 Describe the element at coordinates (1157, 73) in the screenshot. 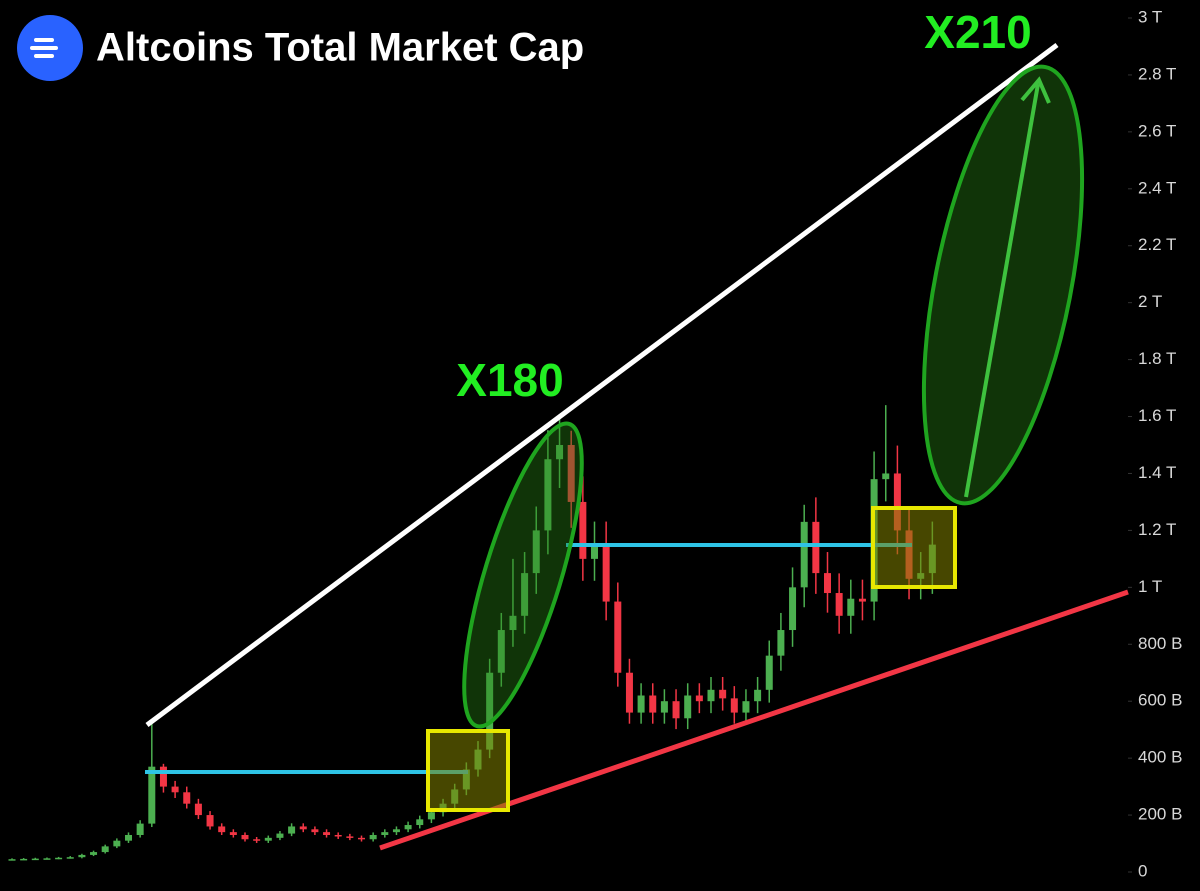

I see `y-tick-label: 2.8 T` at that location.